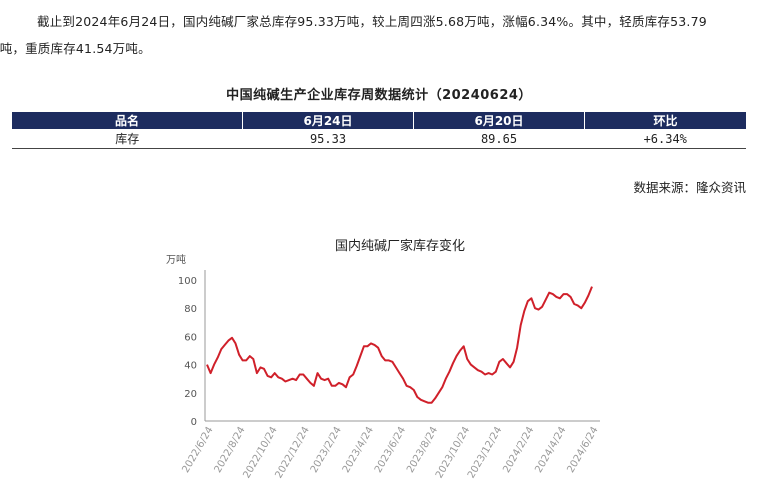  Describe the element at coordinates (328, 139) in the screenshot. I see `cell-current: 95.33` at that location.